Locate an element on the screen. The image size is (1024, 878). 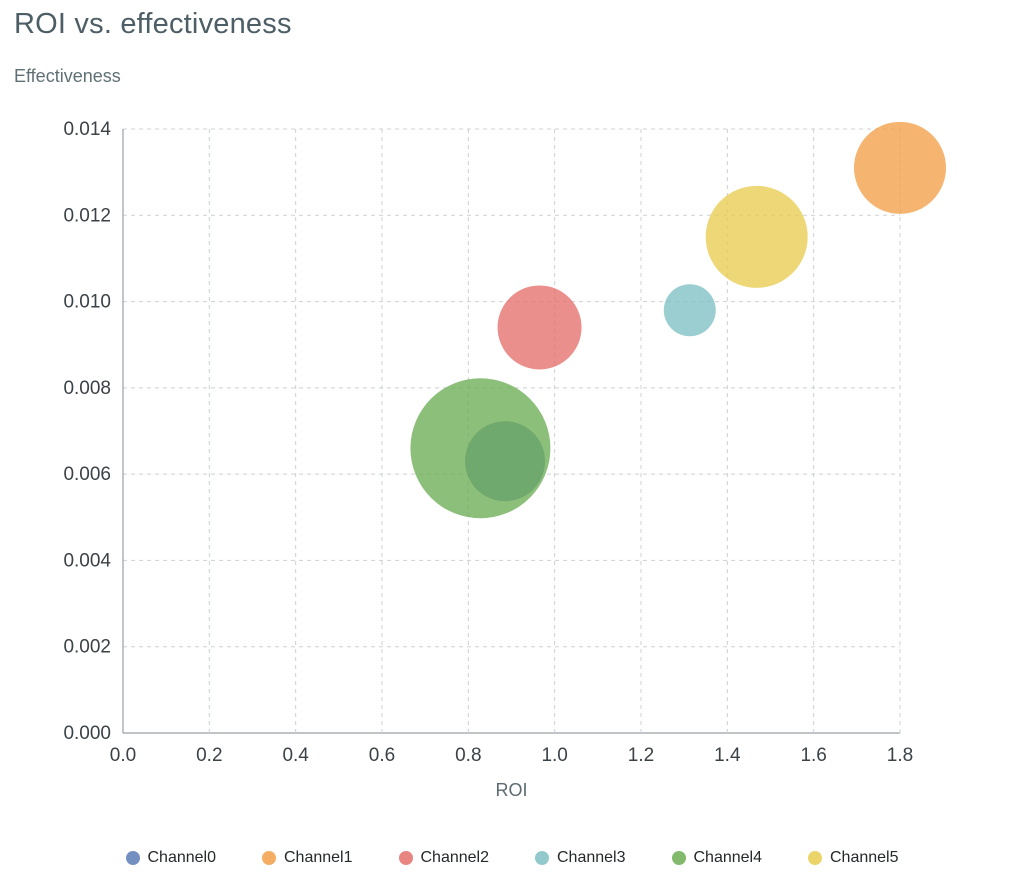
x-tick-label: 0.4 is located at coordinates (295, 755).